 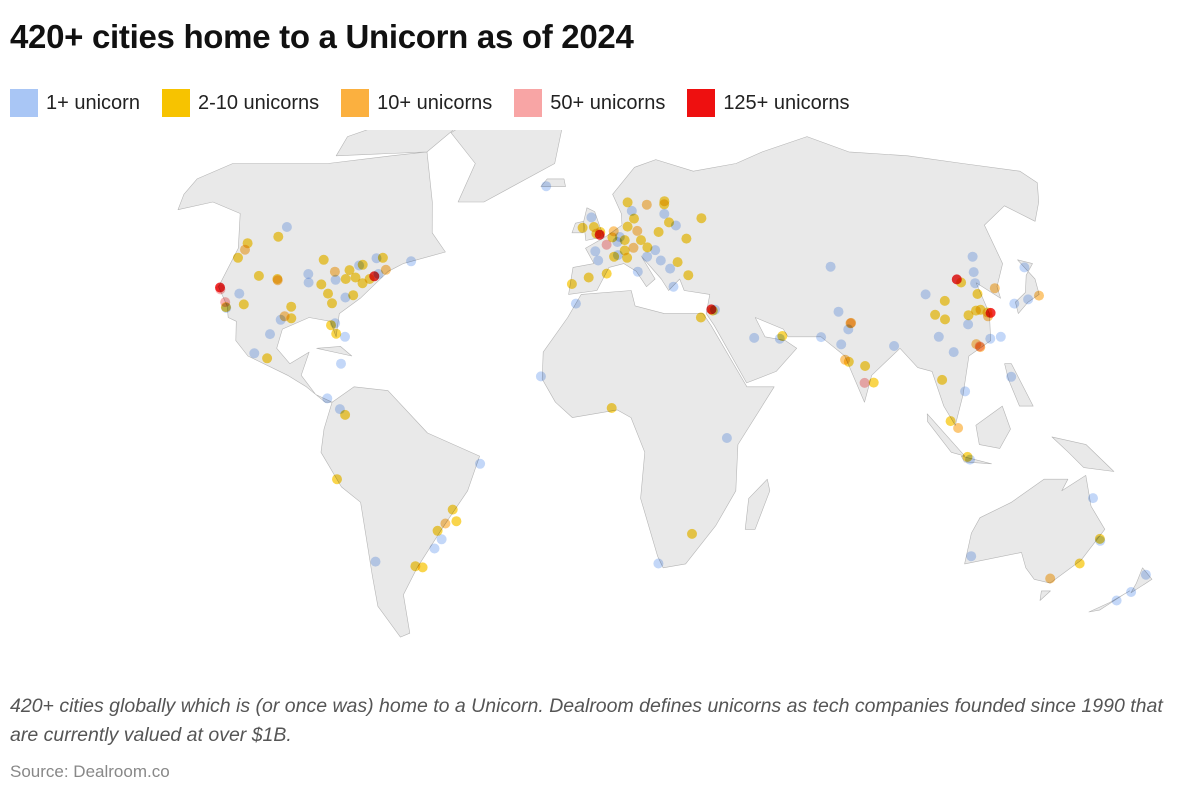 What do you see at coordinates (1035, 529) in the screenshot?
I see `landmass-australia` at bounding box center [1035, 529].